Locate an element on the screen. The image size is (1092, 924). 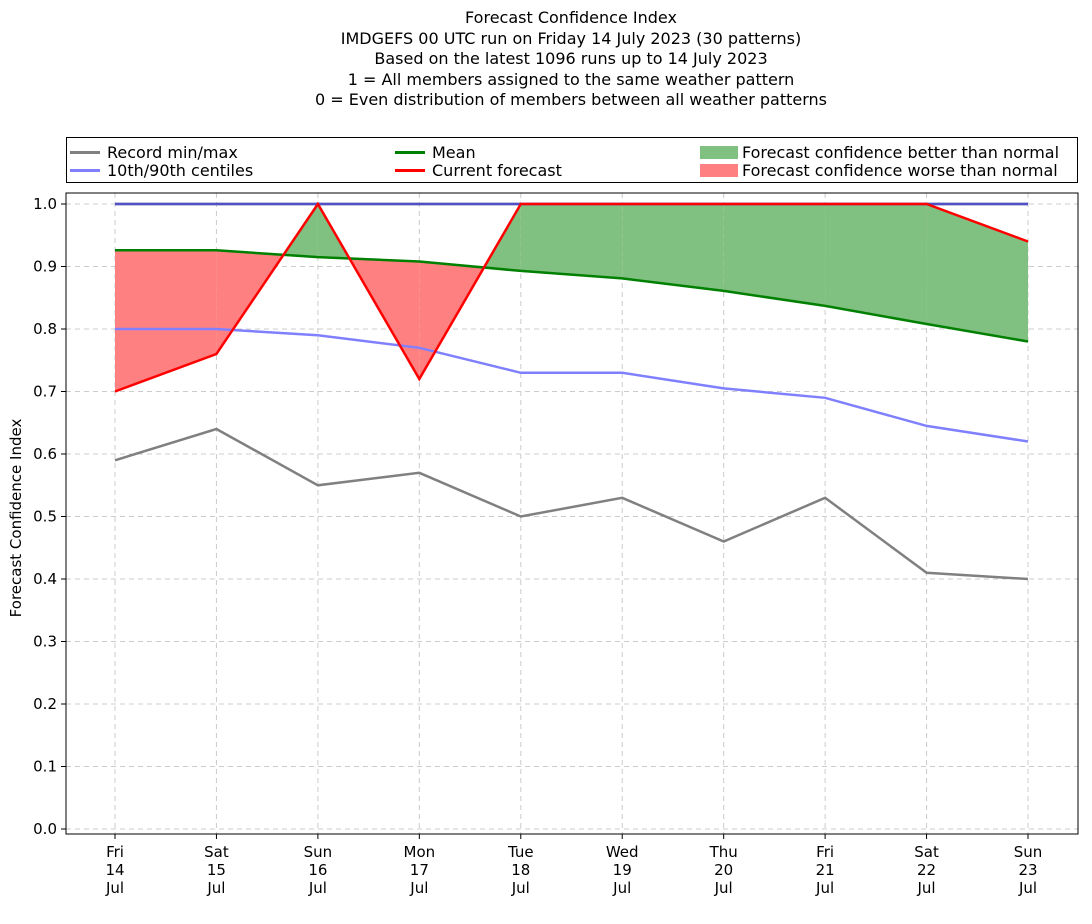
legend-record: Record min/max is located at coordinates (154, 152).